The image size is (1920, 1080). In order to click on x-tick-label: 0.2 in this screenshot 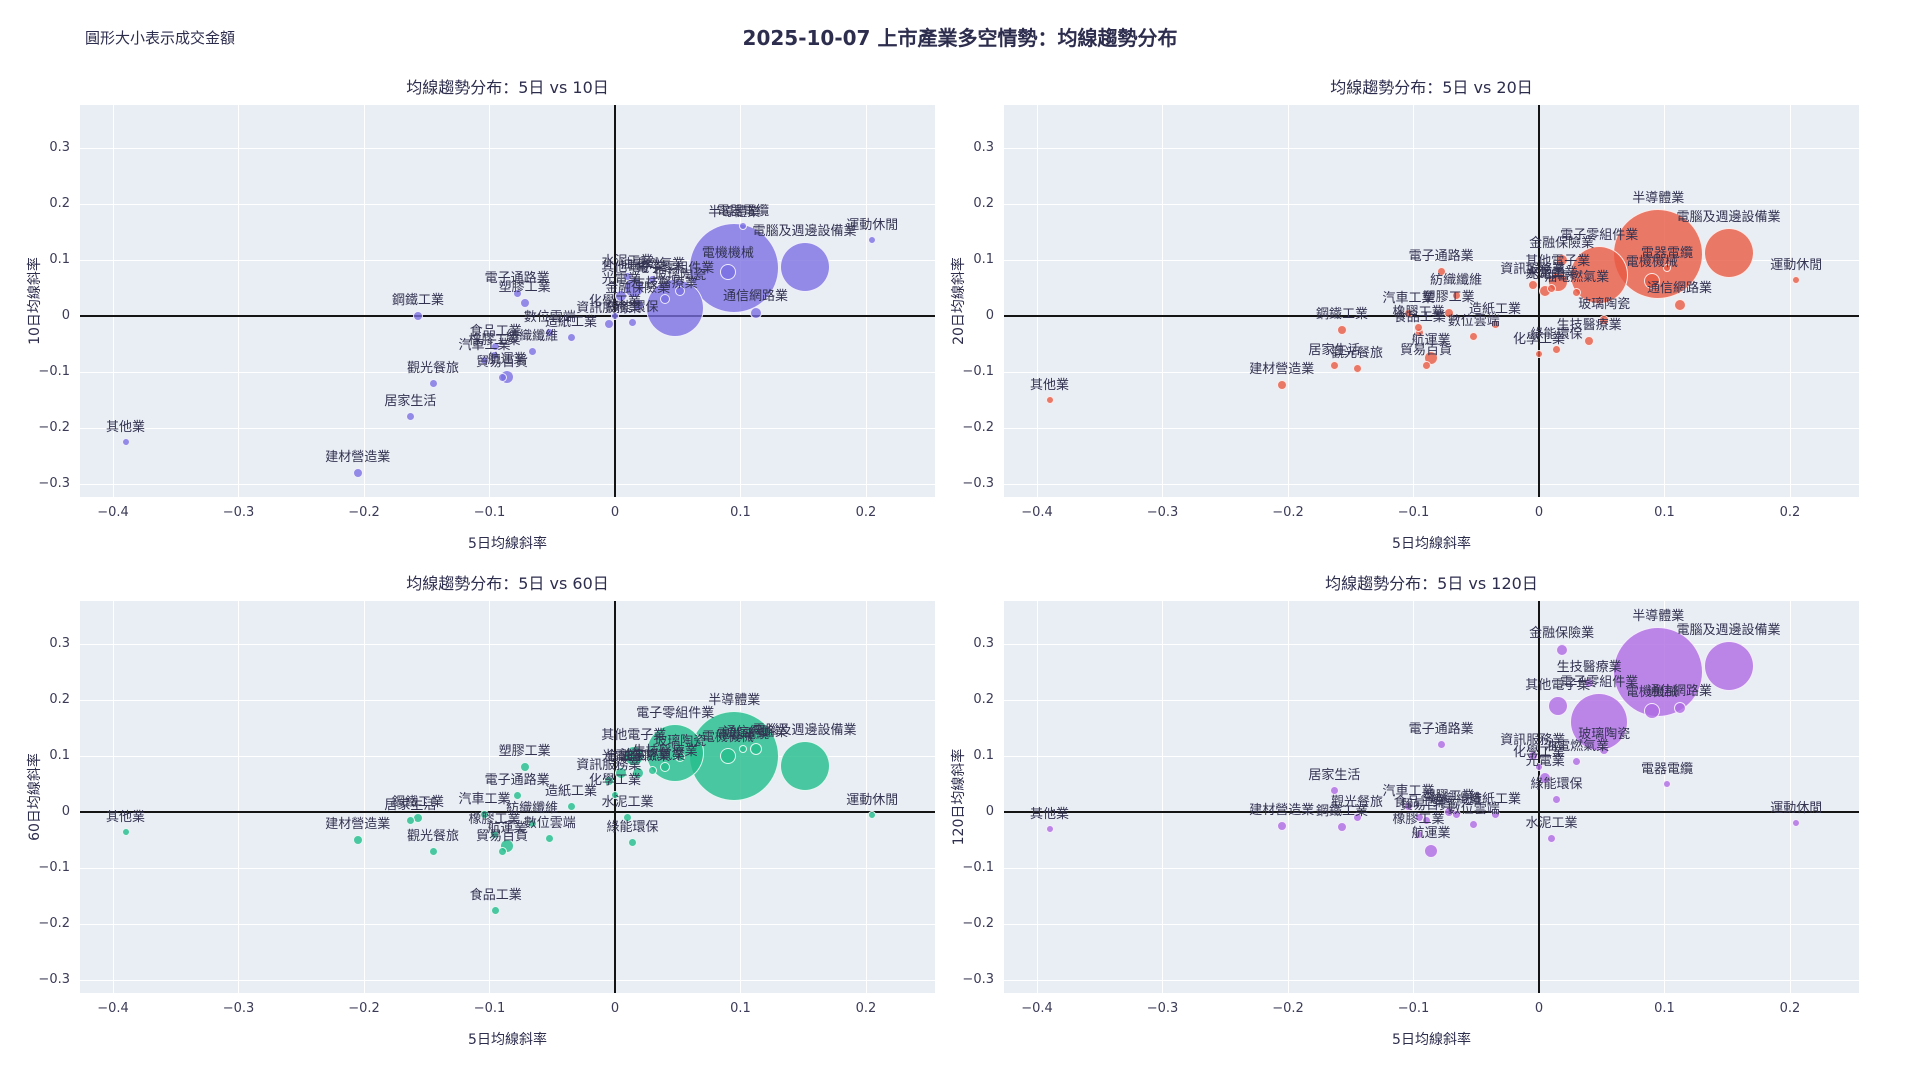, I will do `click(1790, 1008)`.